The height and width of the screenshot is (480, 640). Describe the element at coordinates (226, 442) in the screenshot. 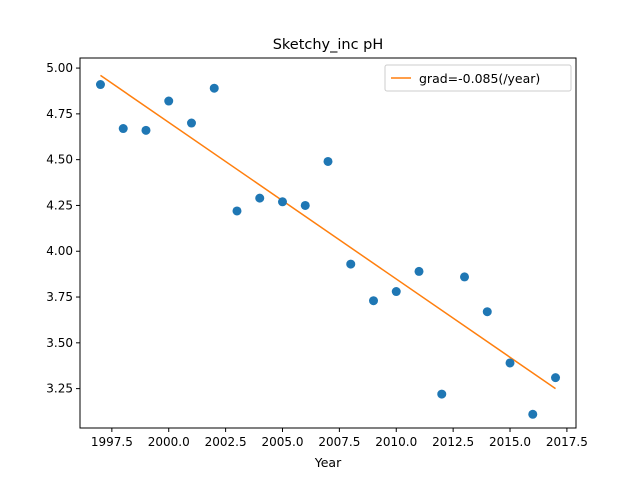

I see `x-tick-label: 2002.5` at that location.